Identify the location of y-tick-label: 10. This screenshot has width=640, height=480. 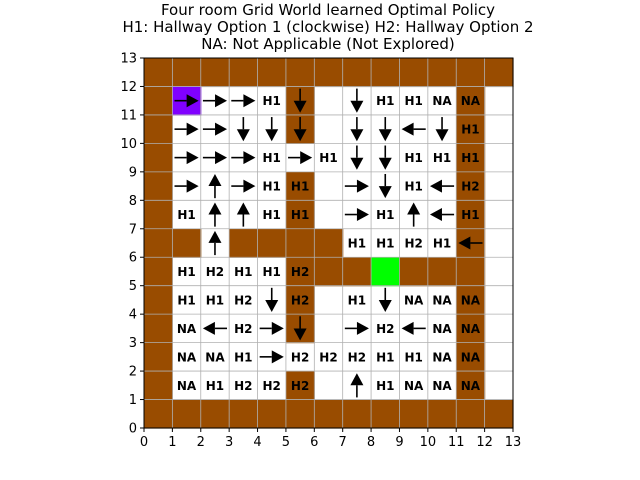
(128, 144).